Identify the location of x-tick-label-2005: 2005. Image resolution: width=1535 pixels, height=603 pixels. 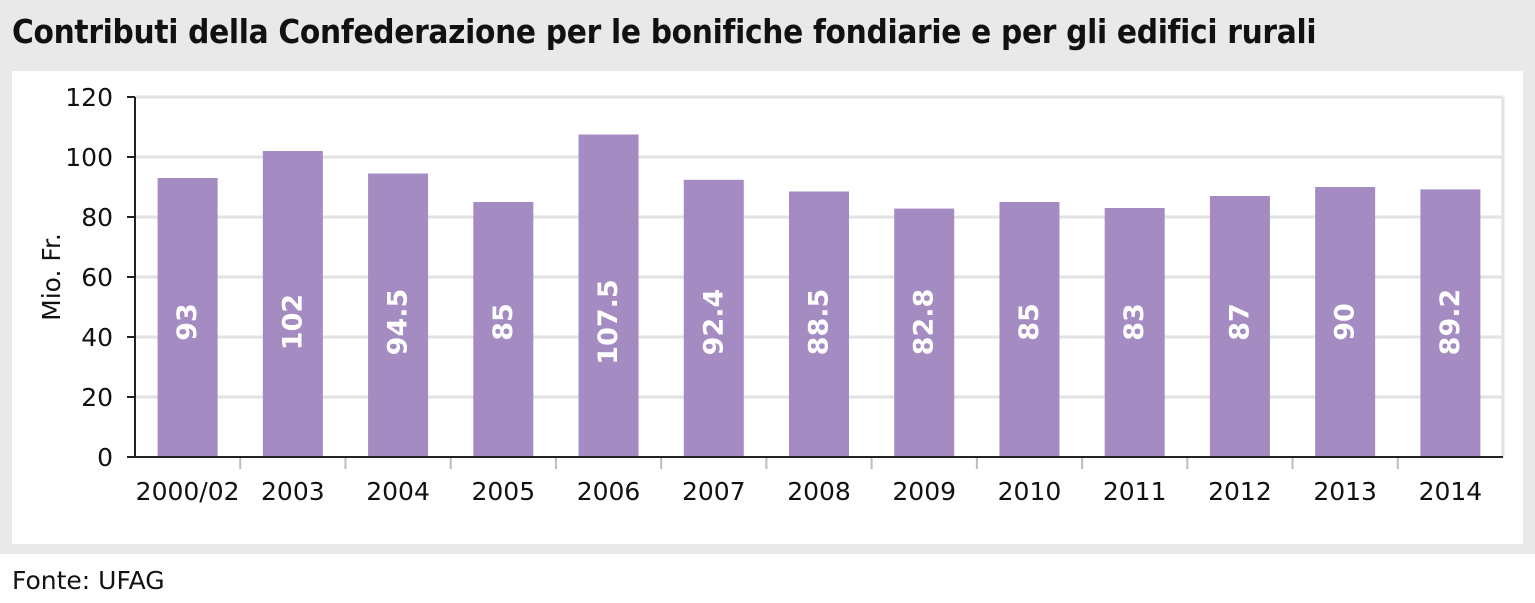
(503, 491).